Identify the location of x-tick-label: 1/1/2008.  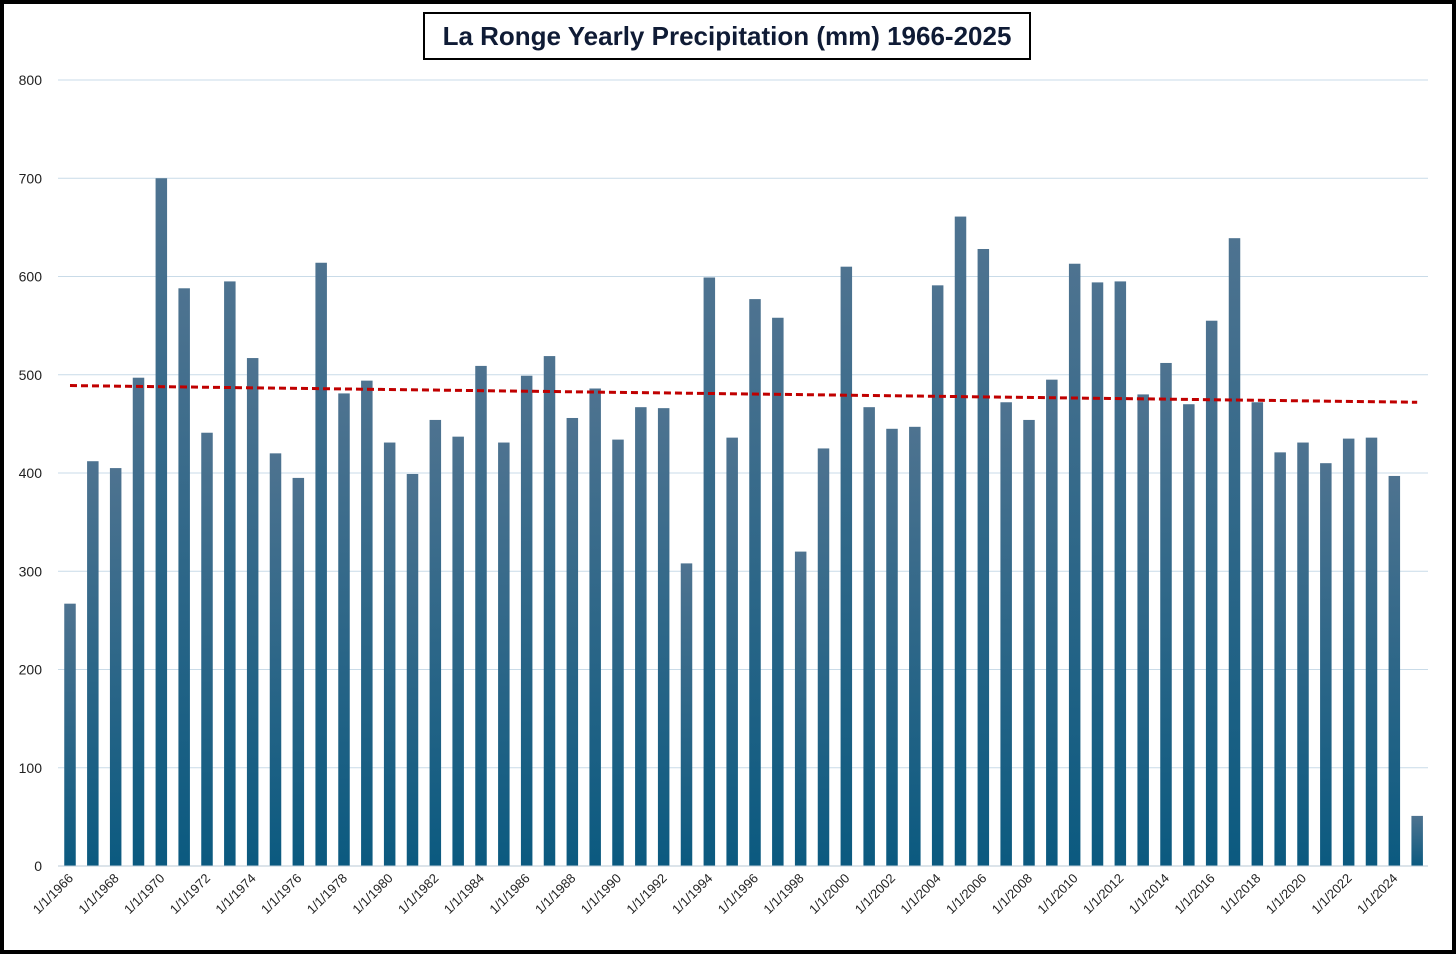
(1012, 894).